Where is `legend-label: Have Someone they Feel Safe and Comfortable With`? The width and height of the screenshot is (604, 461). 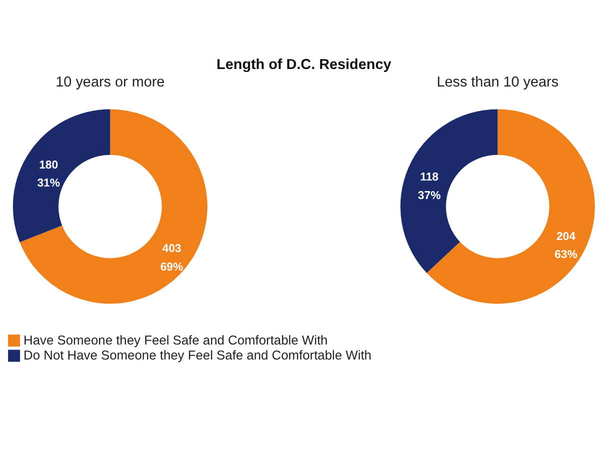
legend-label: Have Someone they Feel Safe and Comfortable With is located at coordinates (176, 340).